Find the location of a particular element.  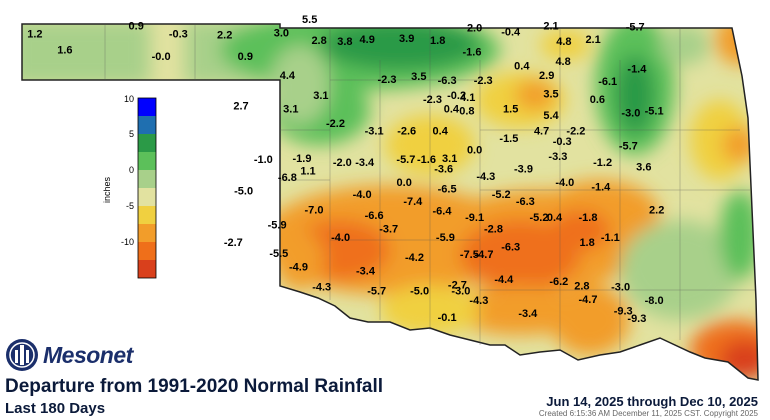

station-value-label: -1.2 is located at coordinates (602, 163).